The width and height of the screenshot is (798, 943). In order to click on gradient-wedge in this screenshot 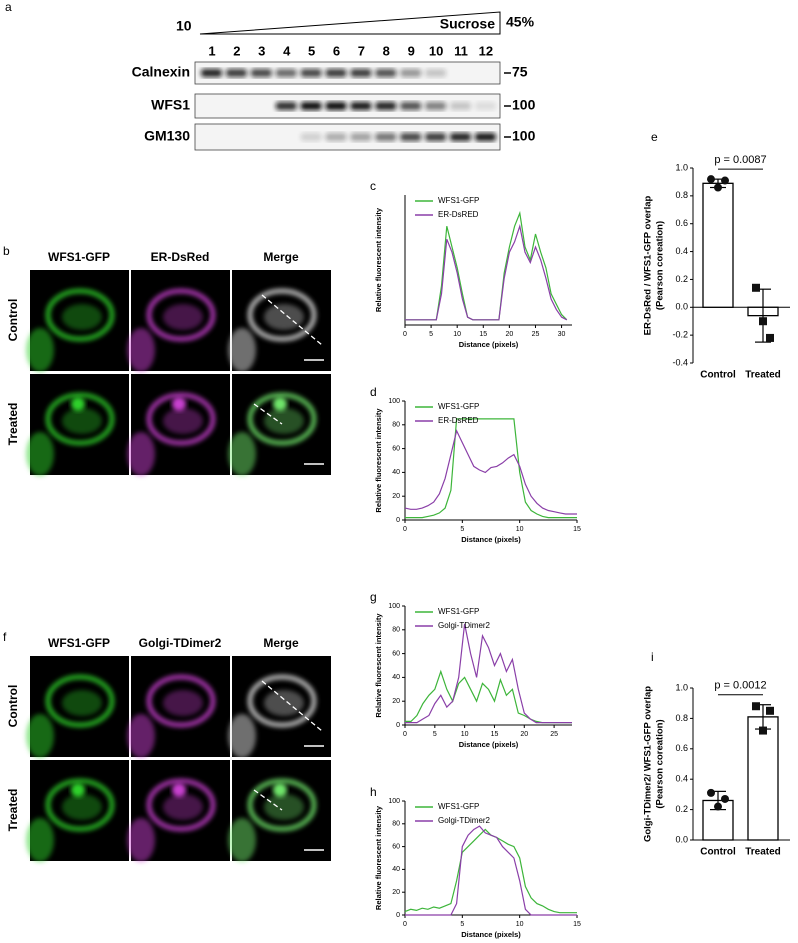, I will do `click(350, 23)`.